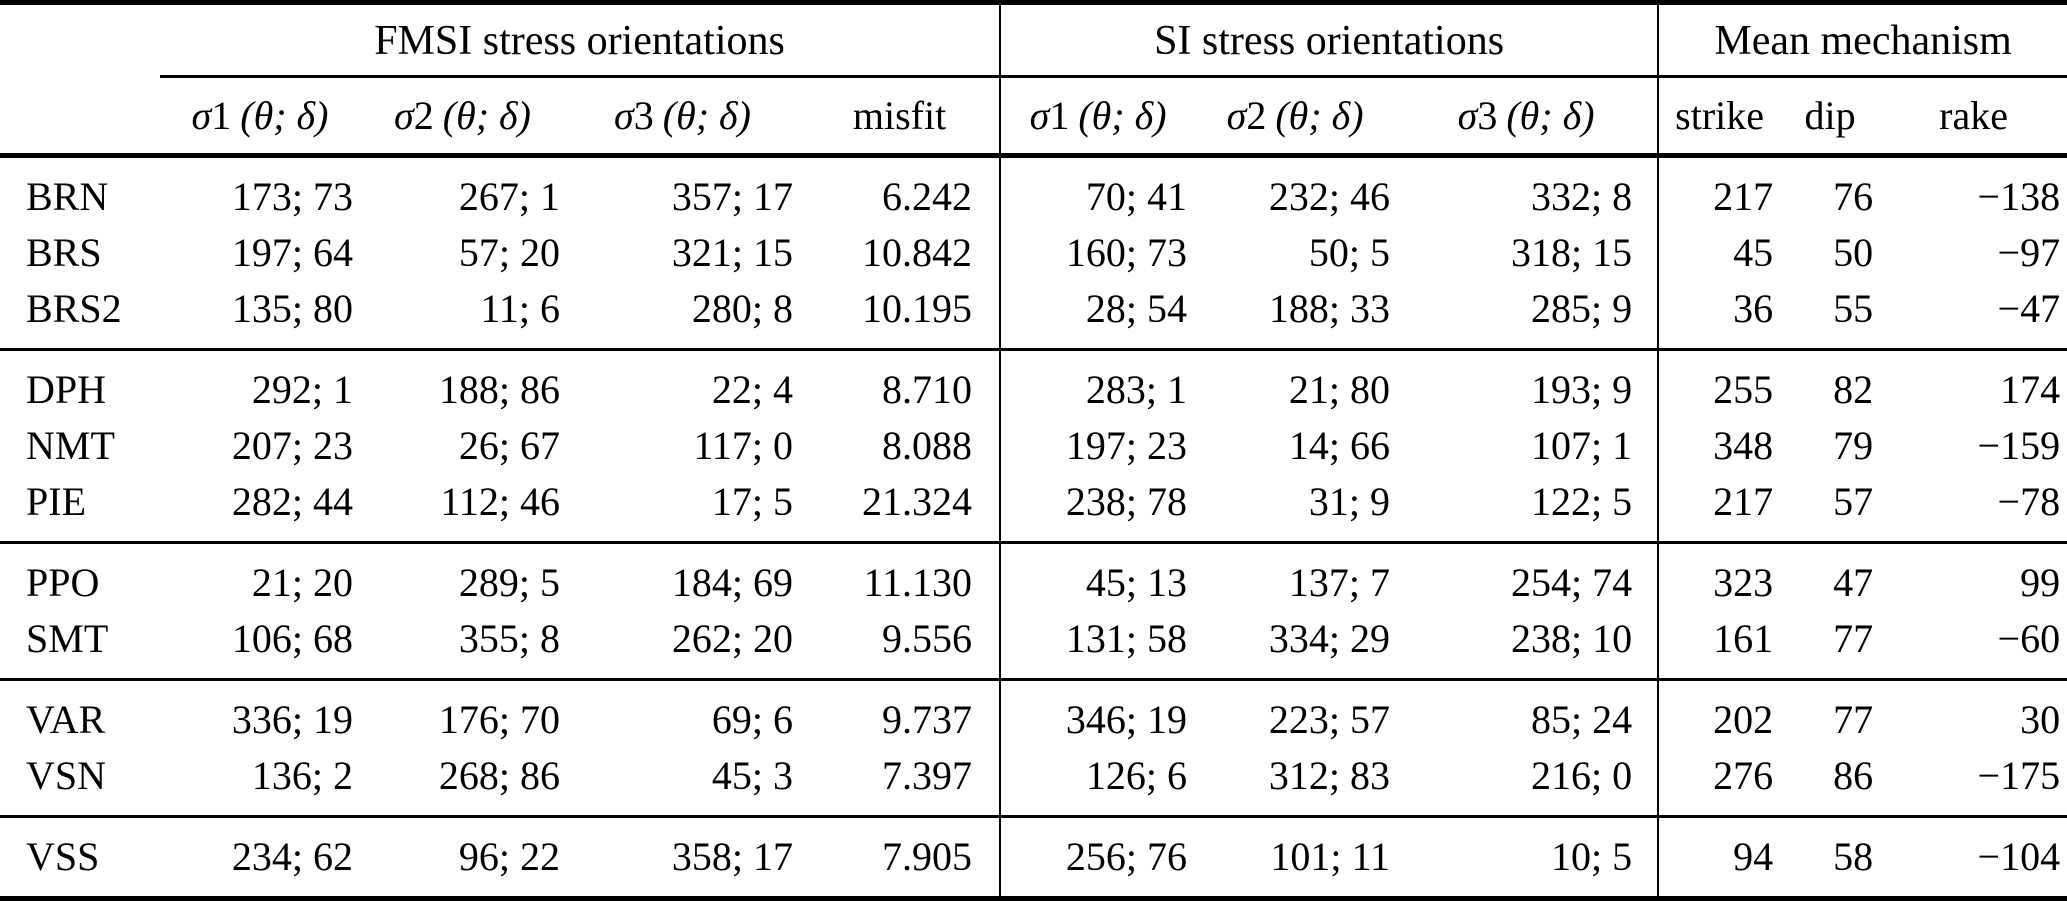 This screenshot has width=2067, height=901. Describe the element at coordinates (67, 196) in the screenshot. I see `station-cell: BRN` at that location.